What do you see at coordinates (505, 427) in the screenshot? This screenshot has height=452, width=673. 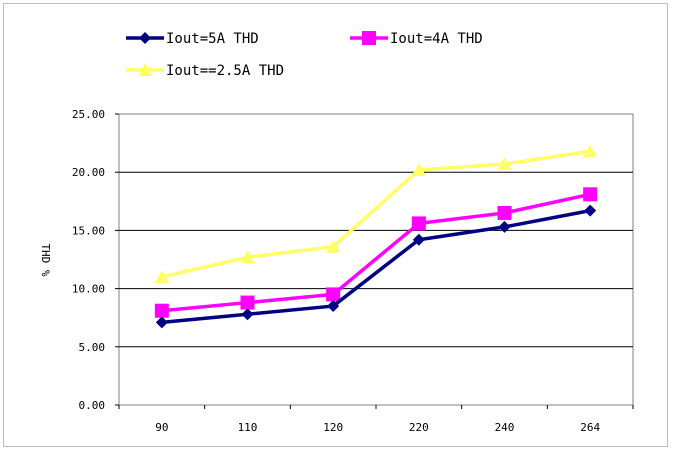 I see `x-tick-label: 240` at bounding box center [505, 427].